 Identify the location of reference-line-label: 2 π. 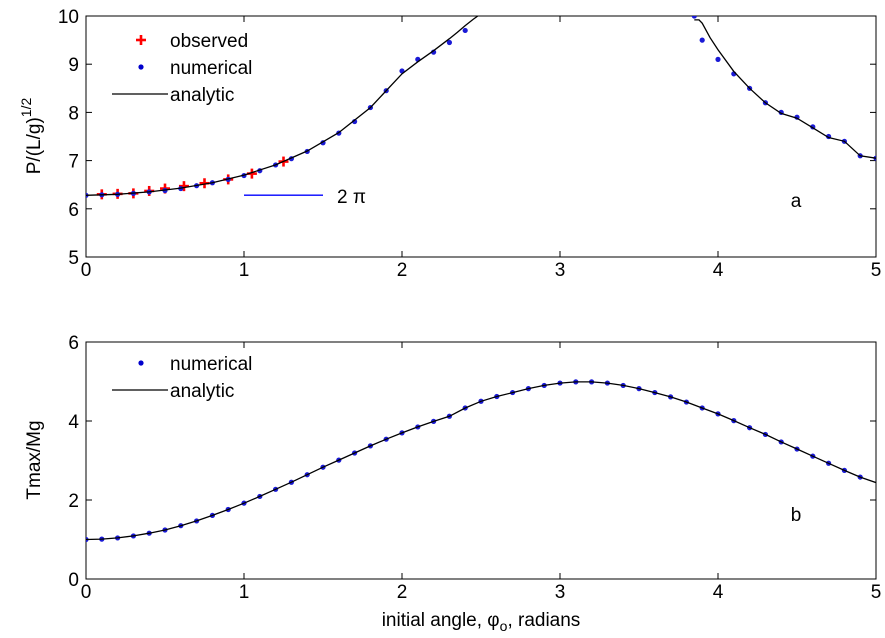
(351, 197).